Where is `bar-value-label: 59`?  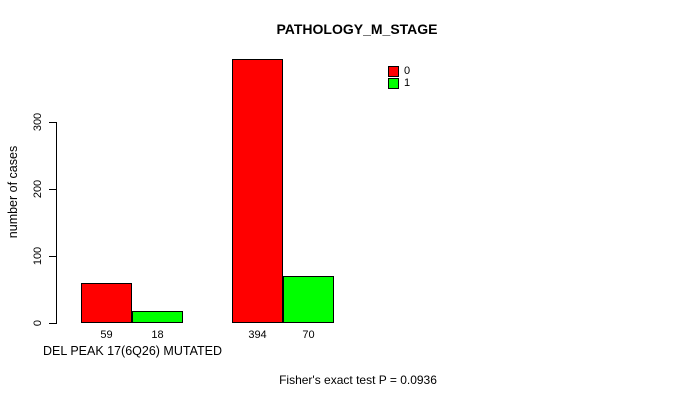
bar-value-label: 59 is located at coordinates (106, 335).